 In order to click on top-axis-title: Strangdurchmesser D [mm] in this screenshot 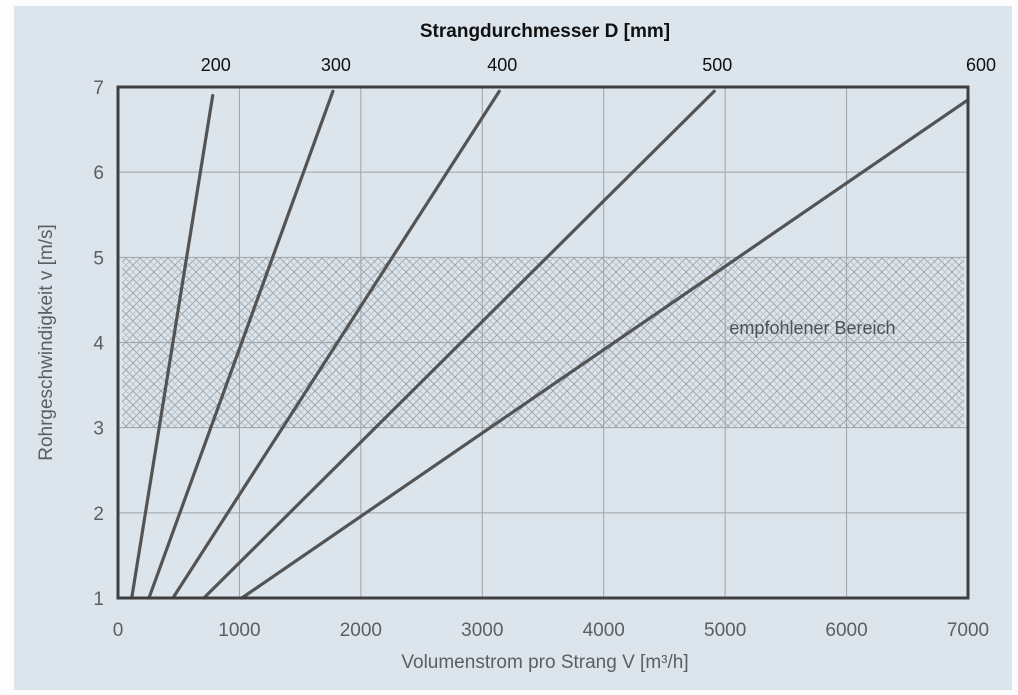, I will do `click(545, 31)`.